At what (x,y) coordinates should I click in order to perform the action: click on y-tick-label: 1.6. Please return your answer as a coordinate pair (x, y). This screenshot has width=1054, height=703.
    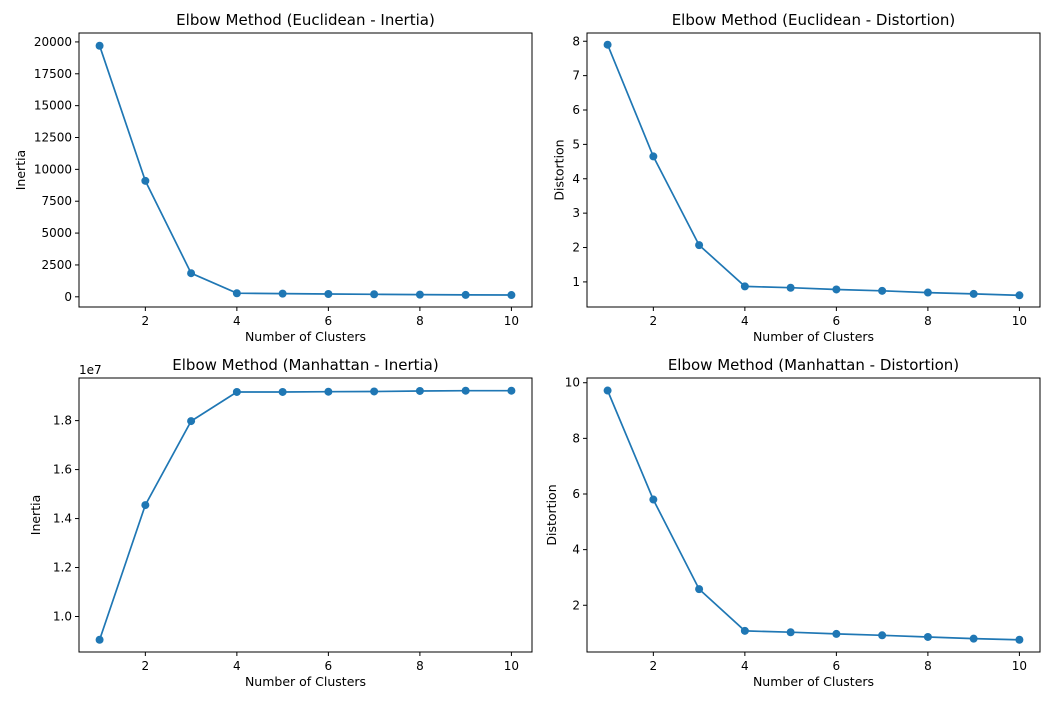
    Looking at the image, I should click on (62, 470).